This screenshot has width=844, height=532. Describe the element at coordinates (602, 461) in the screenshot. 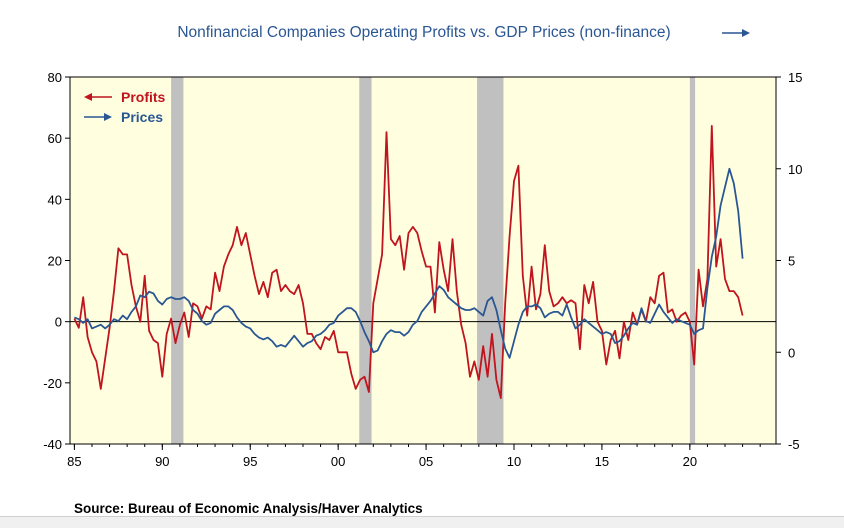

I see `x-axis-tick-label: 15` at that location.